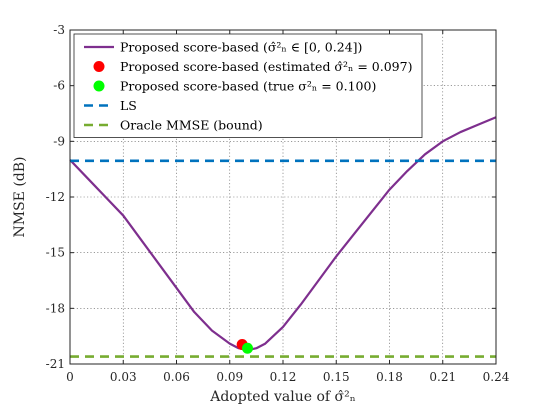 The image size is (548, 411). Describe the element at coordinates (59, 141) in the screenshot. I see `y-tick-label: -9` at that location.